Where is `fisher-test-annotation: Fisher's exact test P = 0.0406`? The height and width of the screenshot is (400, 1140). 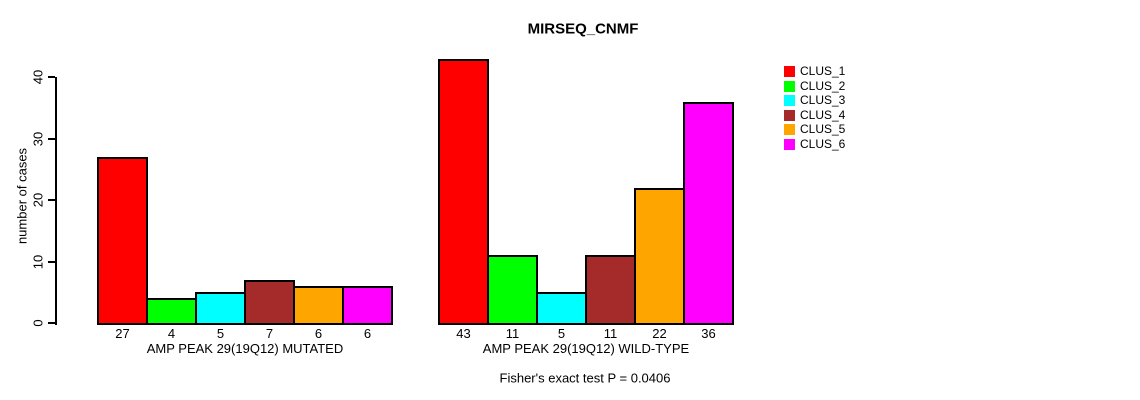
fisher-test-annotation: Fisher's exact test P = 0.0406 is located at coordinates (585, 378).